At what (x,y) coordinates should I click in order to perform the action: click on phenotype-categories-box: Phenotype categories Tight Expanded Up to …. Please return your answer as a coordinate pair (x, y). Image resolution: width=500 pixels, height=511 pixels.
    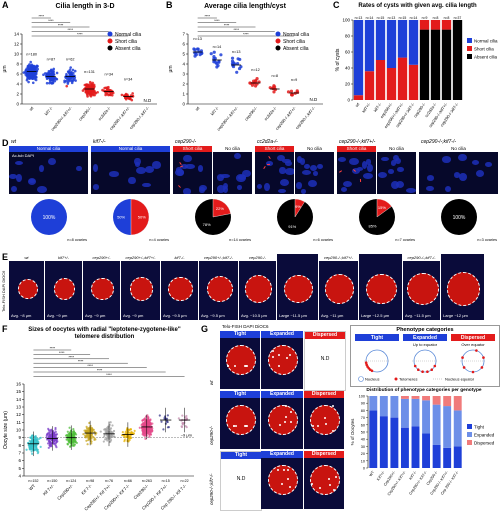
    Looking at the image, I should click on (425, 356).